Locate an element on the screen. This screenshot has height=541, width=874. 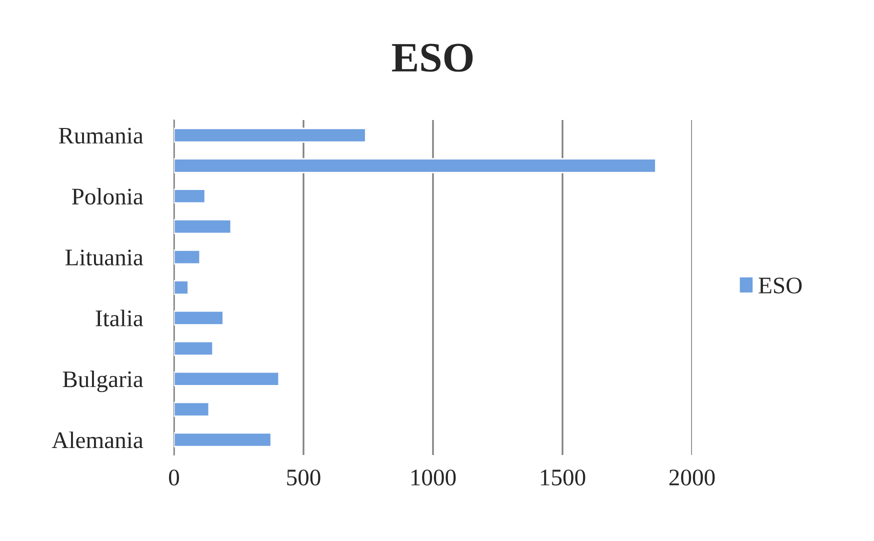
y-tick-label: Polonia is located at coordinates (108, 196).